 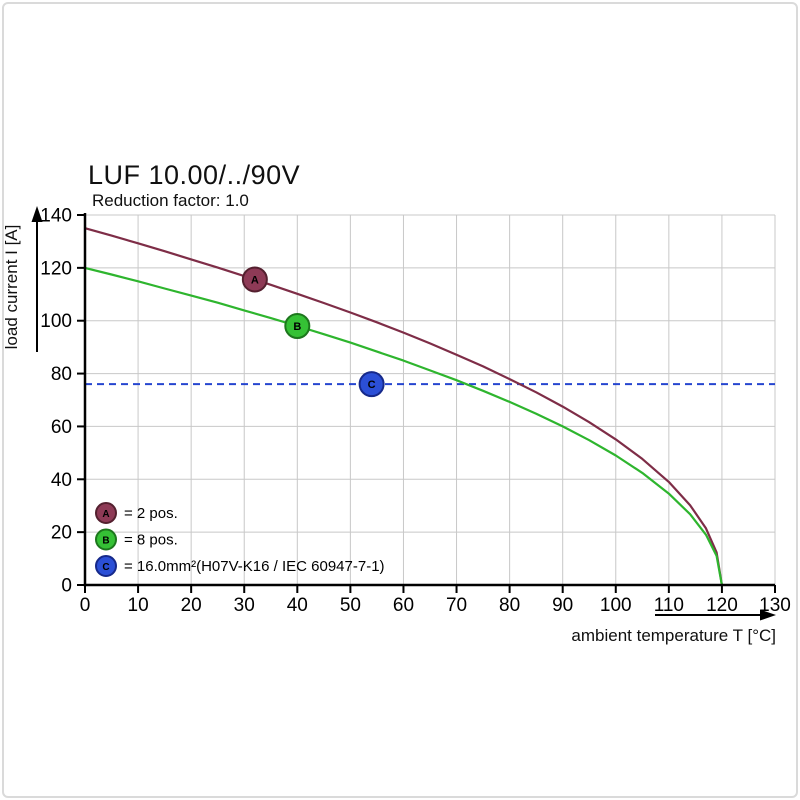 I want to click on chart-subtitle: Reduction factor: 1.0, so click(x=170, y=200).